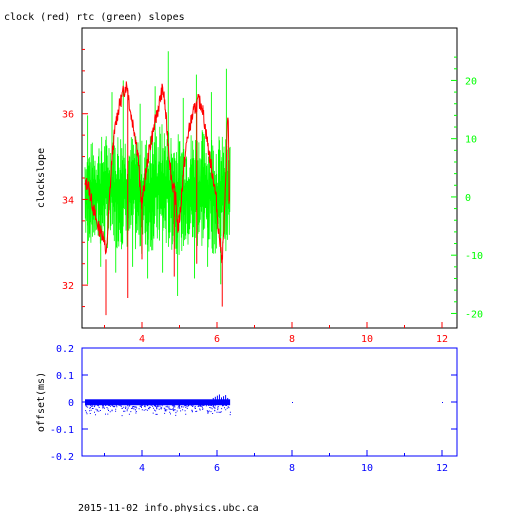  What do you see at coordinates (94, 17) in the screenshot?
I see `chart-title: clock (red) rtc (green) slopes` at bounding box center [94, 17].